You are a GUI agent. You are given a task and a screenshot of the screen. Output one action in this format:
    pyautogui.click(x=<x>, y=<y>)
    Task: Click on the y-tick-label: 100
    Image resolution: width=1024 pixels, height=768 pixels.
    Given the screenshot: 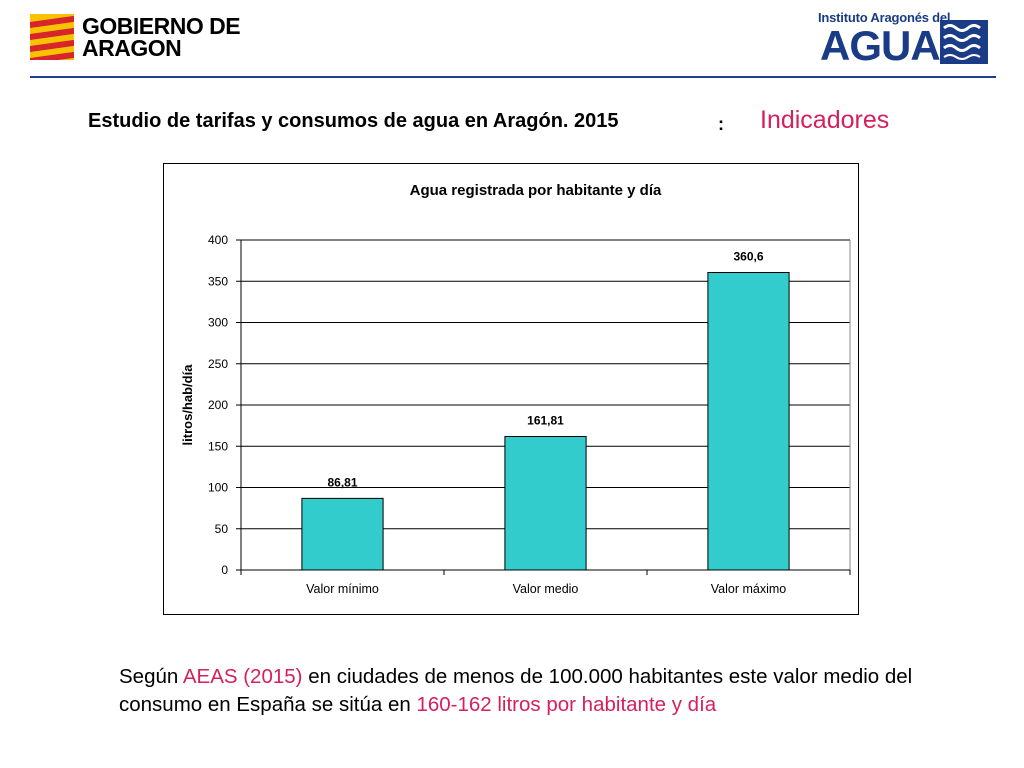 What is the action you would take?
    pyautogui.click(x=218, y=488)
    